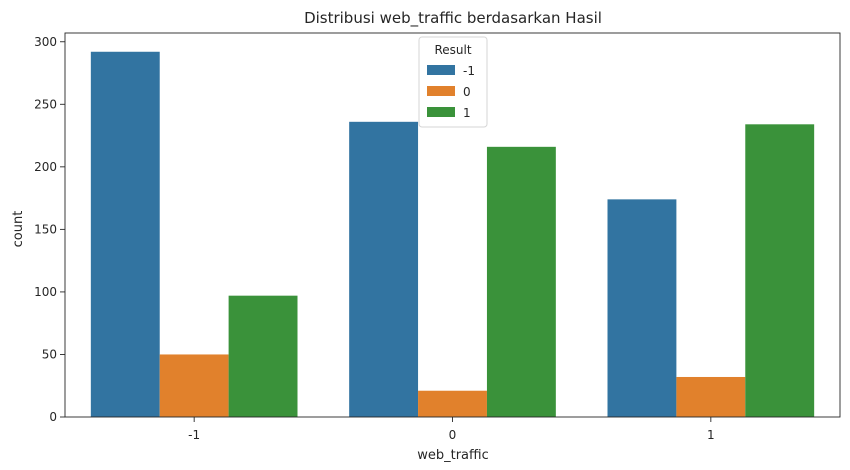 The image size is (850, 470). What do you see at coordinates (453, 435) in the screenshot?
I see `x-tick-label: 0` at bounding box center [453, 435].